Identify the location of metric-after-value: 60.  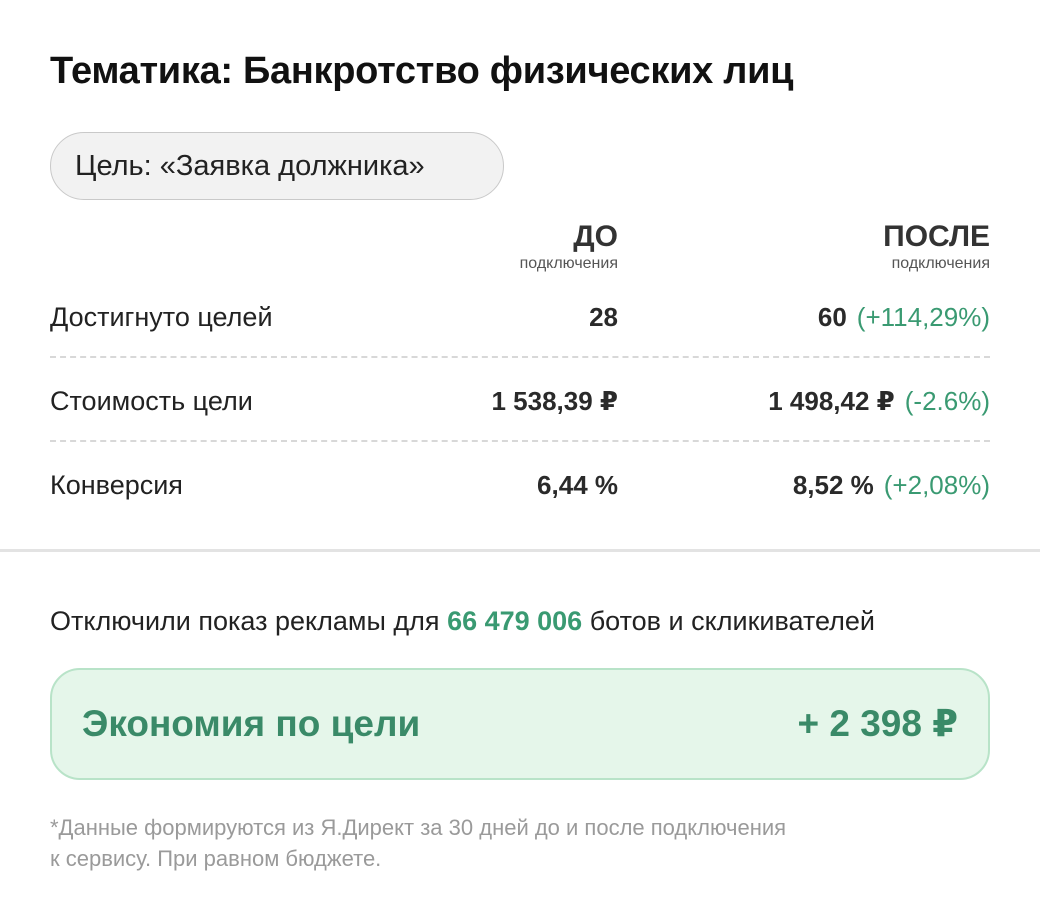
(832, 317).